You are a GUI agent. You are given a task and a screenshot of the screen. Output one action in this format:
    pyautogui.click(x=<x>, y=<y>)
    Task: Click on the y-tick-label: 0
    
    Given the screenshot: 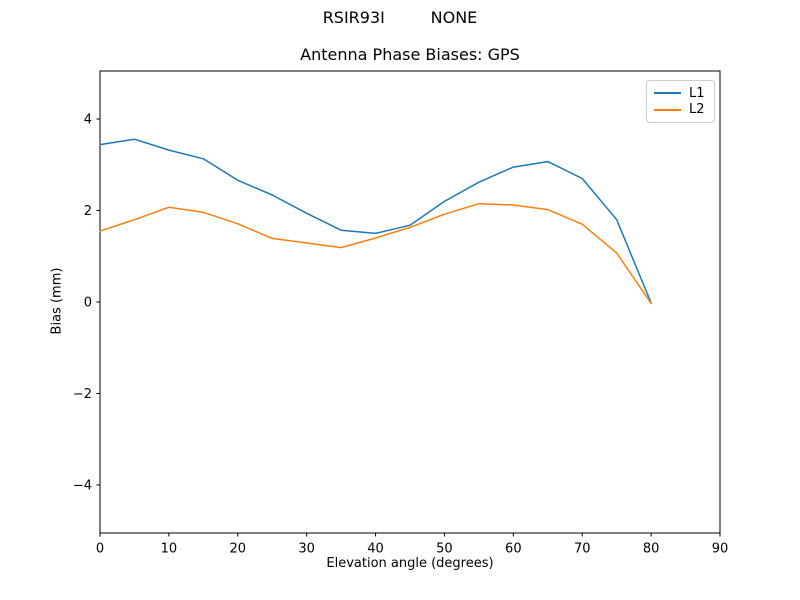 What is the action you would take?
    pyautogui.click(x=88, y=303)
    